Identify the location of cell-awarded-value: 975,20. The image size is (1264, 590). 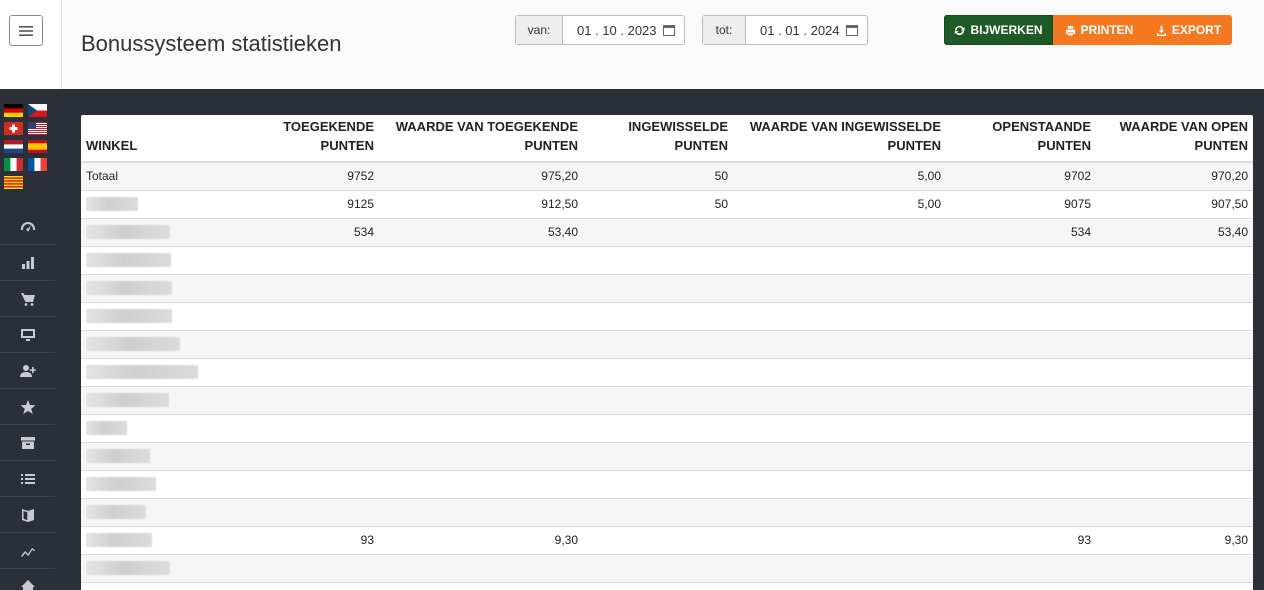
(481, 176).